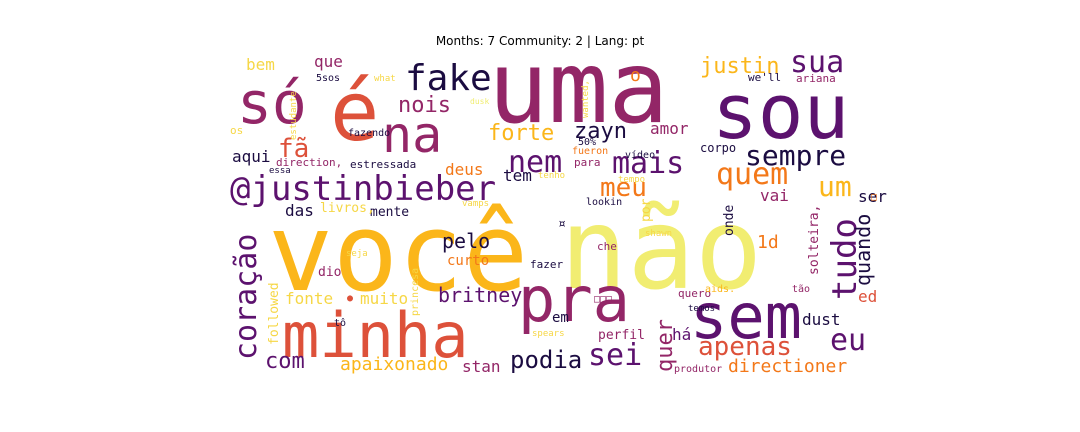  Describe the element at coordinates (615, 355) in the screenshot. I see `cloud-word: sei` at that location.